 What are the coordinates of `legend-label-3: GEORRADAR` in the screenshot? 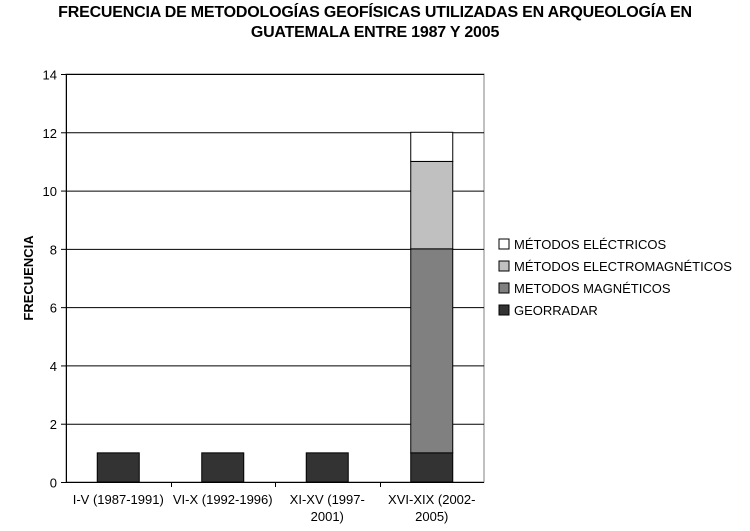 It's located at (556, 310).